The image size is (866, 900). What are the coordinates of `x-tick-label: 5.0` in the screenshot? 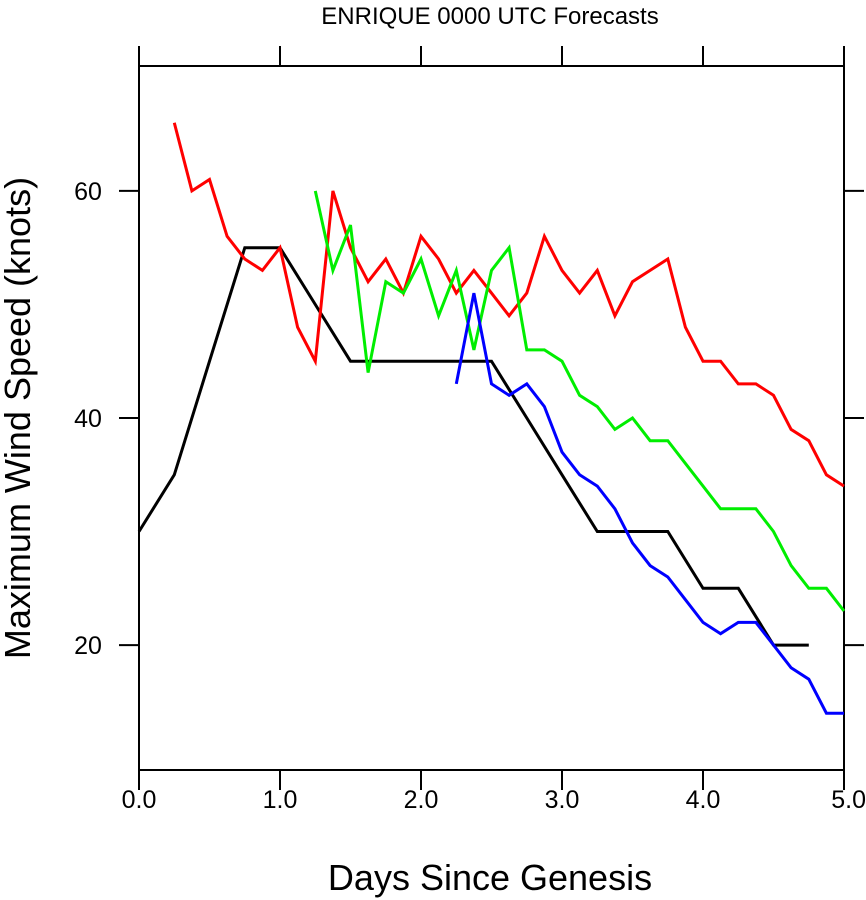 It's located at (848, 800).